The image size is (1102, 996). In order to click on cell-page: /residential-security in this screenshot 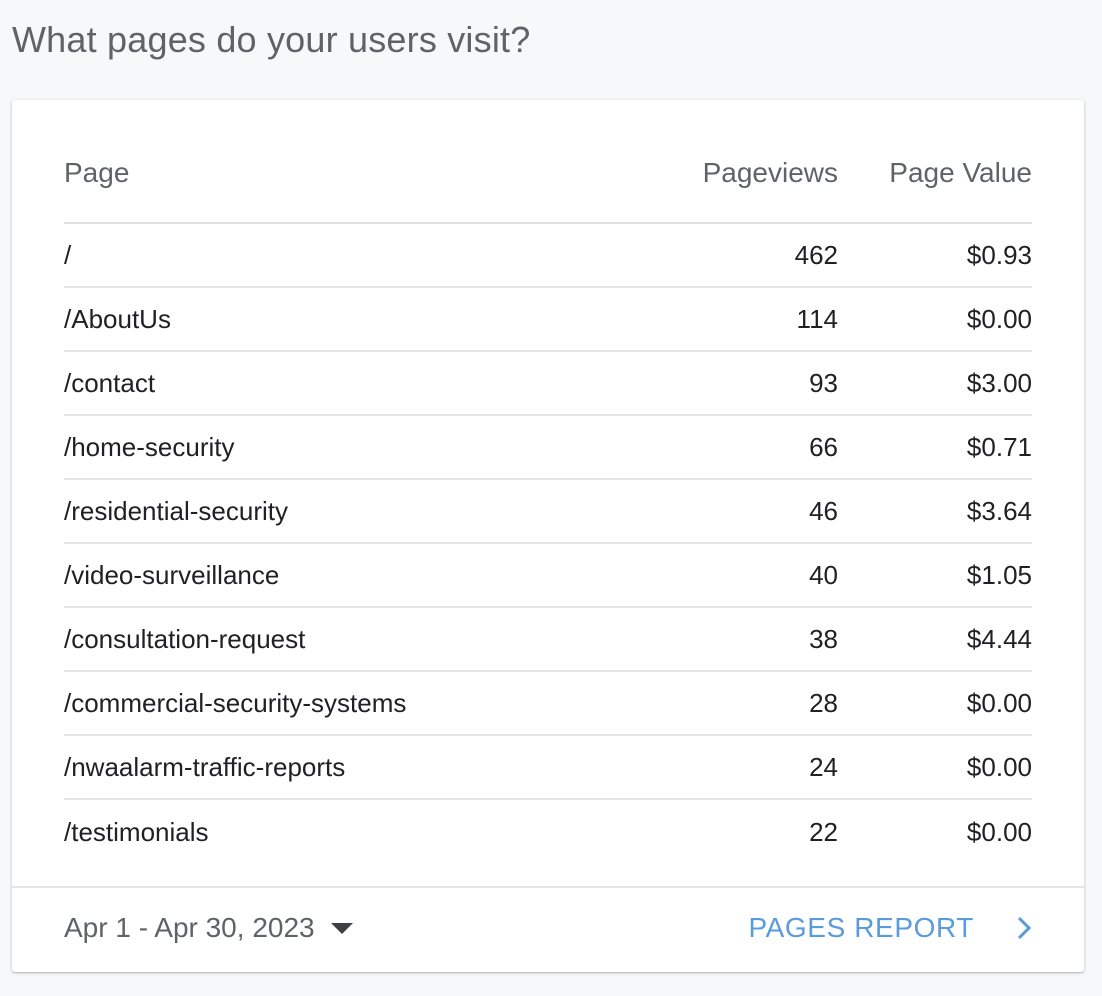, I will do `click(176, 510)`.